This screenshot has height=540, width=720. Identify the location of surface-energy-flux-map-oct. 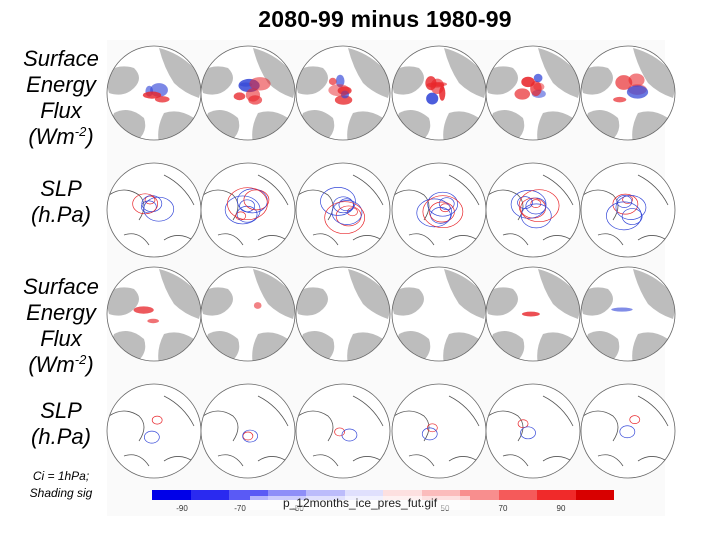
(154, 93).